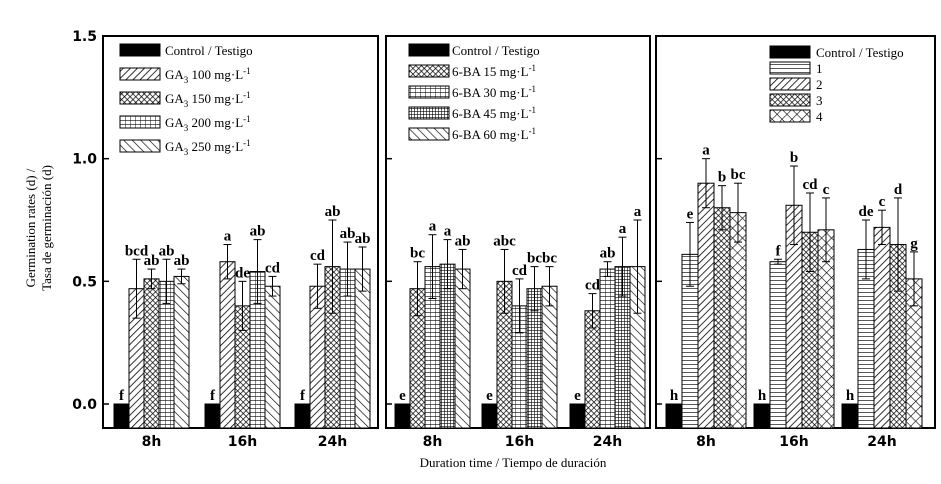  What do you see at coordinates (84, 282) in the screenshot?
I see `y-tick-label: 0.5` at bounding box center [84, 282].